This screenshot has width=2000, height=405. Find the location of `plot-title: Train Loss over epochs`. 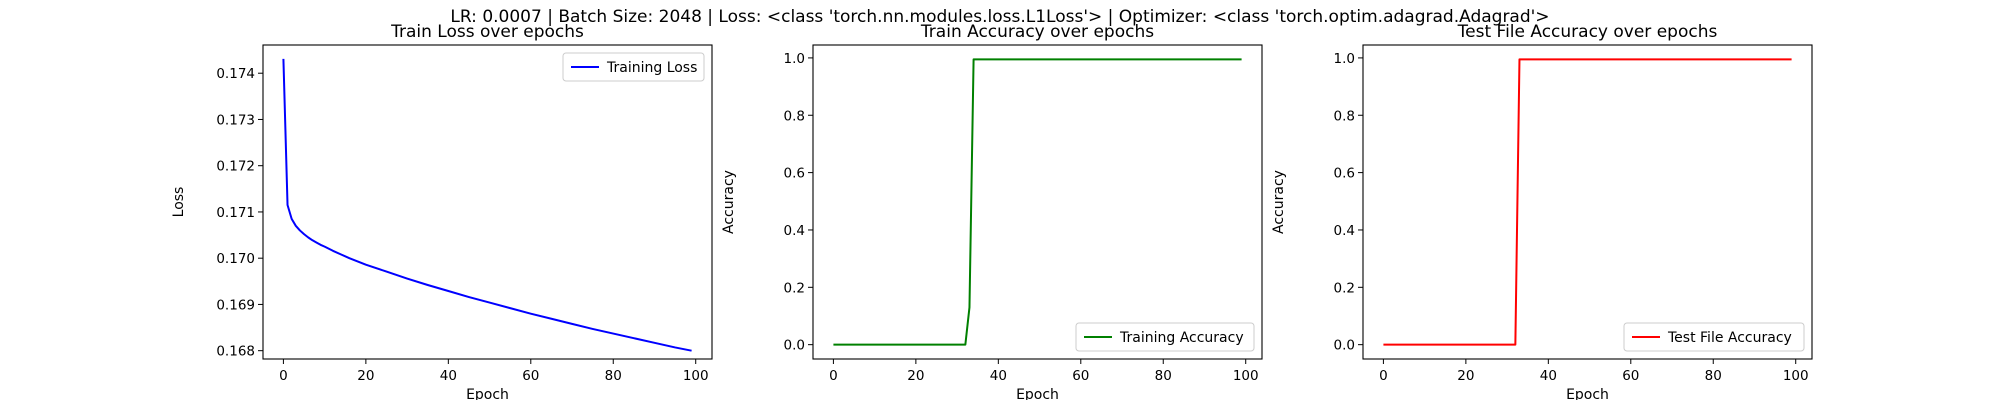

plot-title: Train Loss over epochs is located at coordinates (487, 32).